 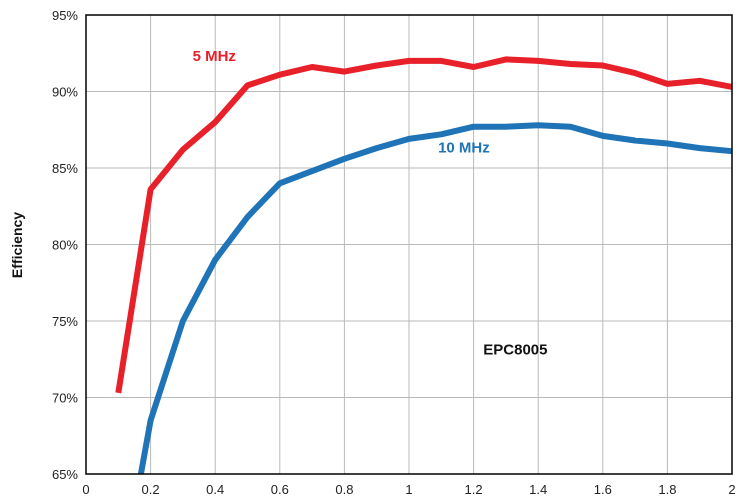 I want to click on y-tick-label: 80%, so click(x=65, y=245).